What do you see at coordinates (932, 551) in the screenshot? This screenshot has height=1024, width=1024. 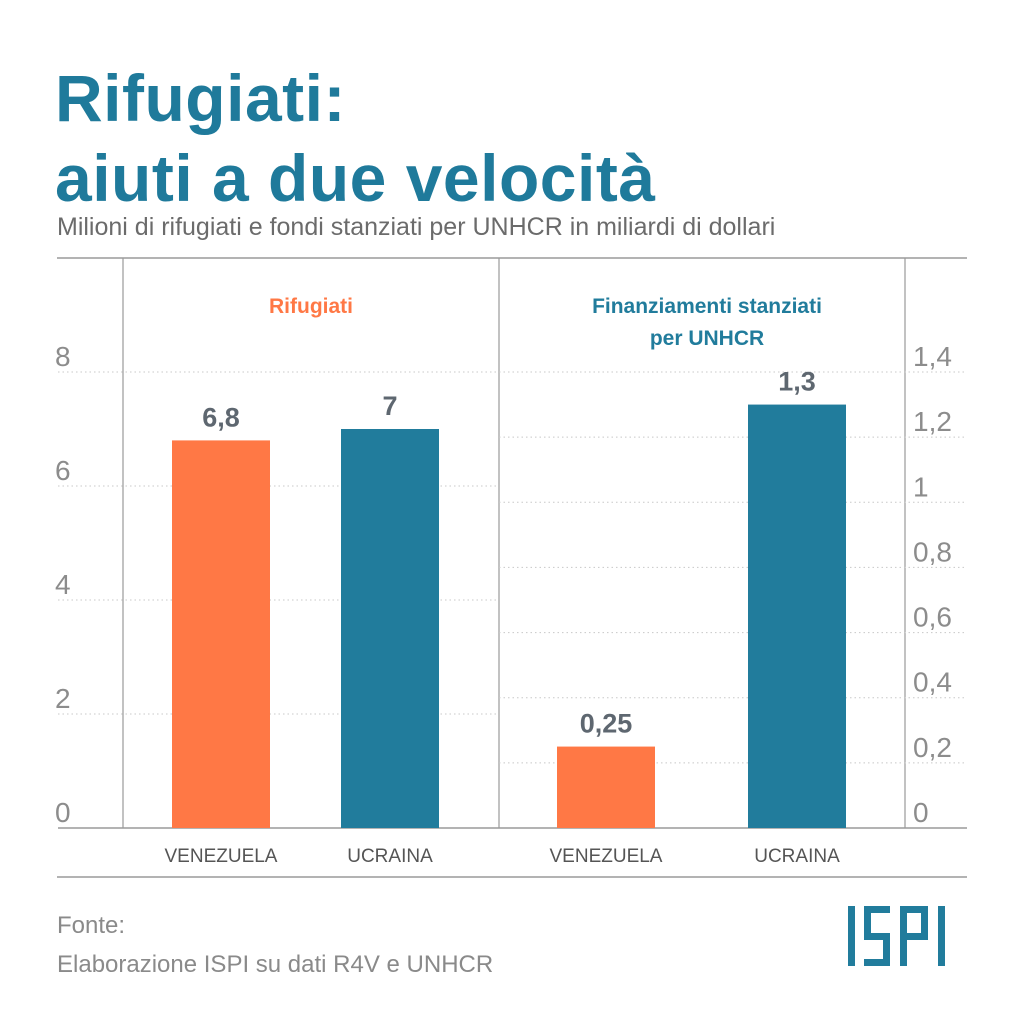 I see `y-tick-label: 0,8` at bounding box center [932, 551].